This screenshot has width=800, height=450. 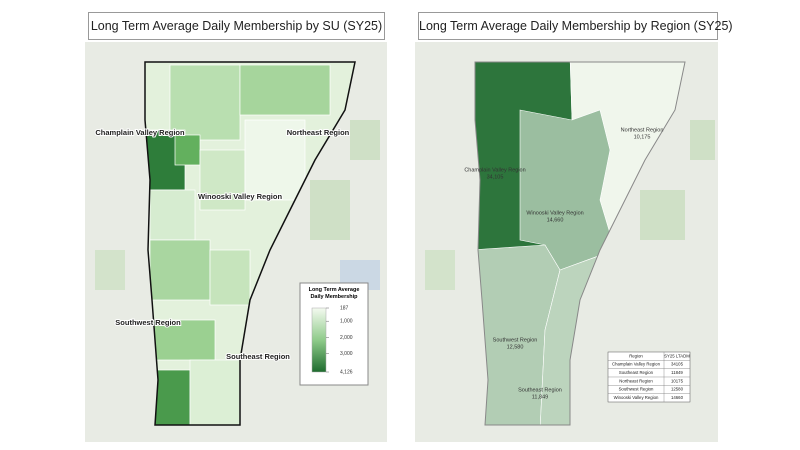 I want to click on table-cell: SY25 LTADM, so click(x=677, y=355).